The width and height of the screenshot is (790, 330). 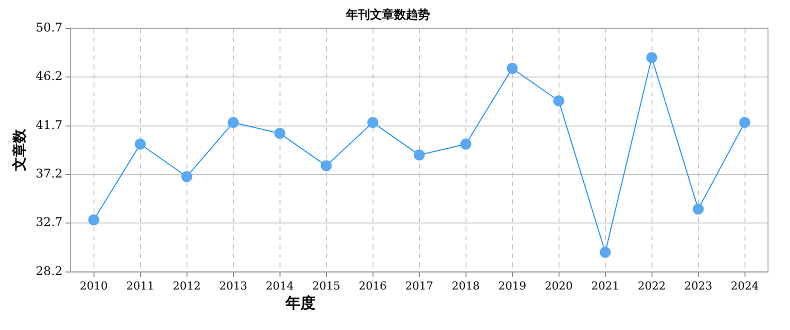 What do you see at coordinates (558, 285) in the screenshot?
I see `x-tick-label: 2020` at bounding box center [558, 285].